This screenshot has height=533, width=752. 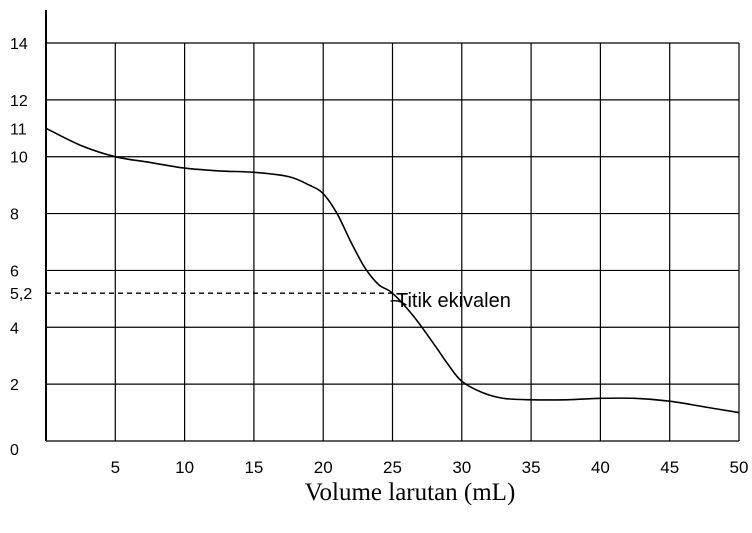 I want to click on y-tick-label: 2, so click(x=14, y=385).